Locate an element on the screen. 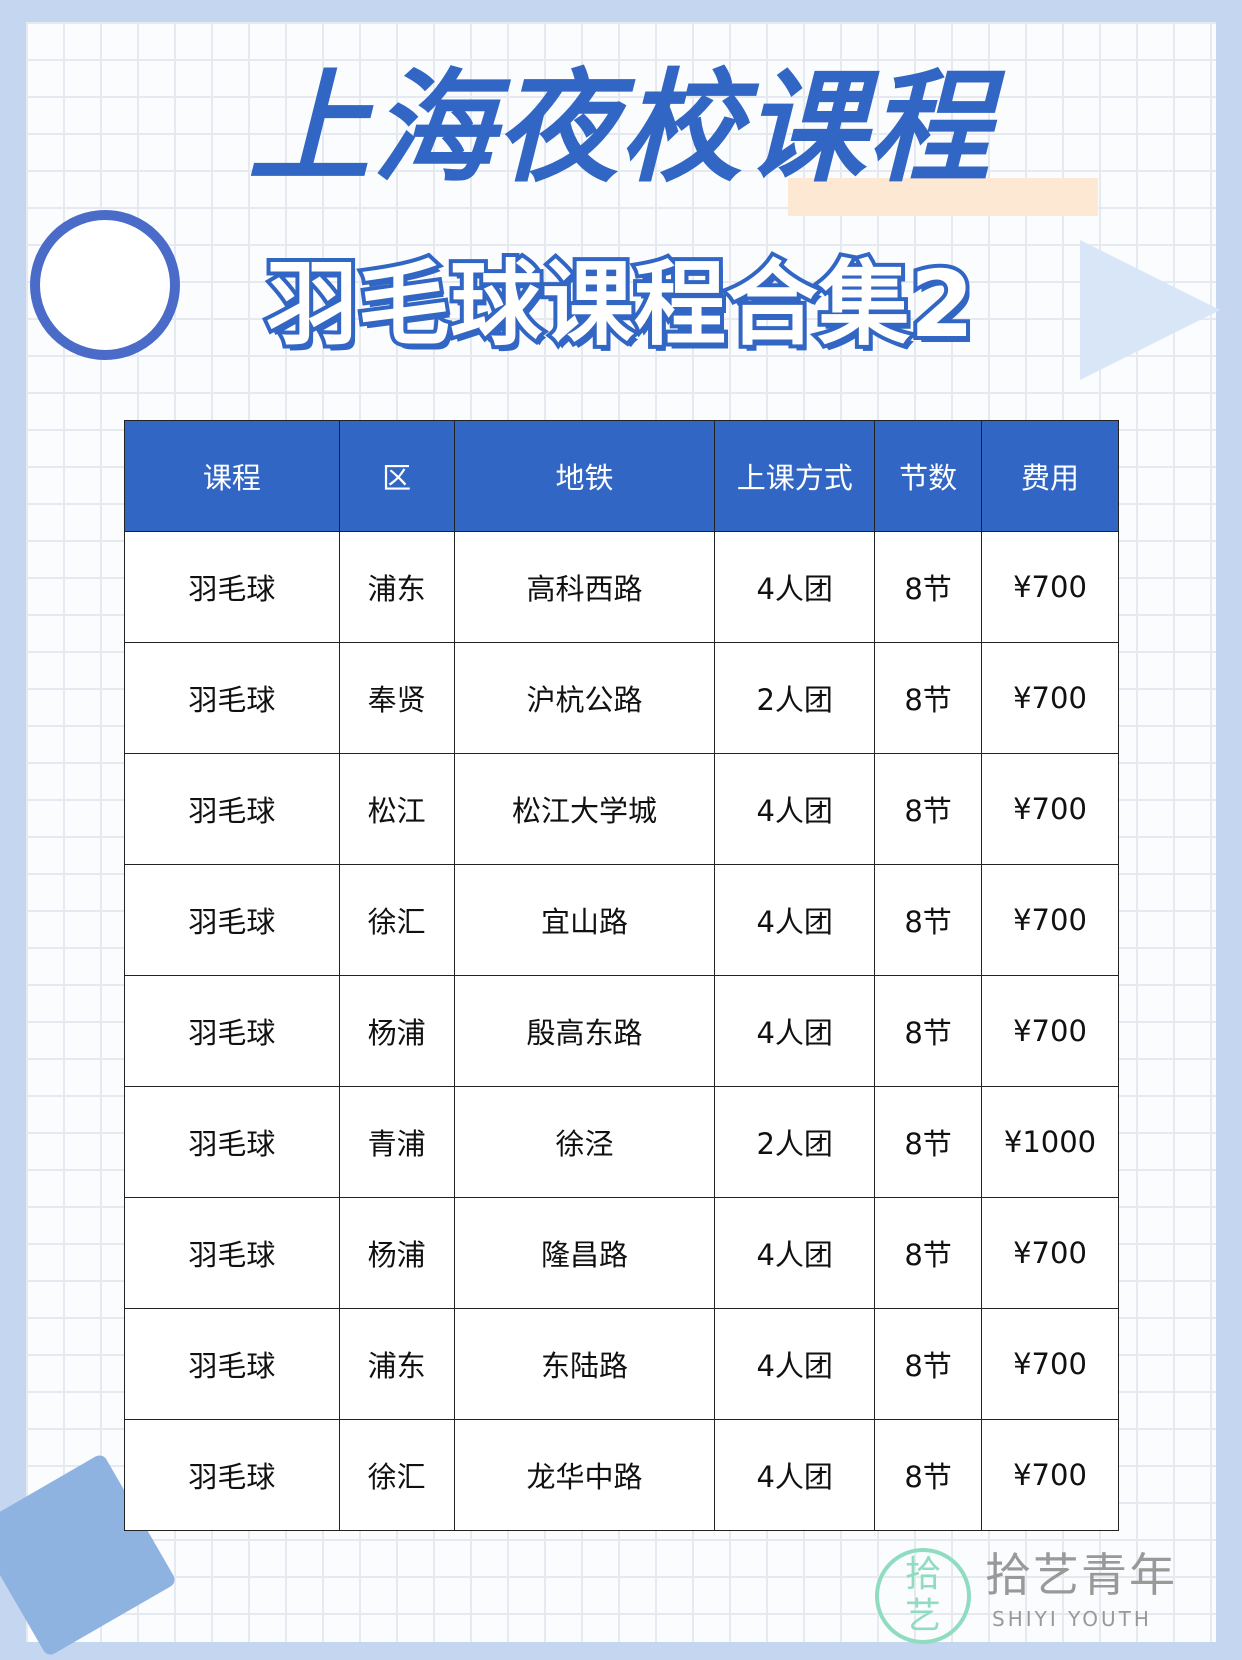 The width and height of the screenshot is (1242, 1660). table-cell: 隆昌路 is located at coordinates (584, 1253).